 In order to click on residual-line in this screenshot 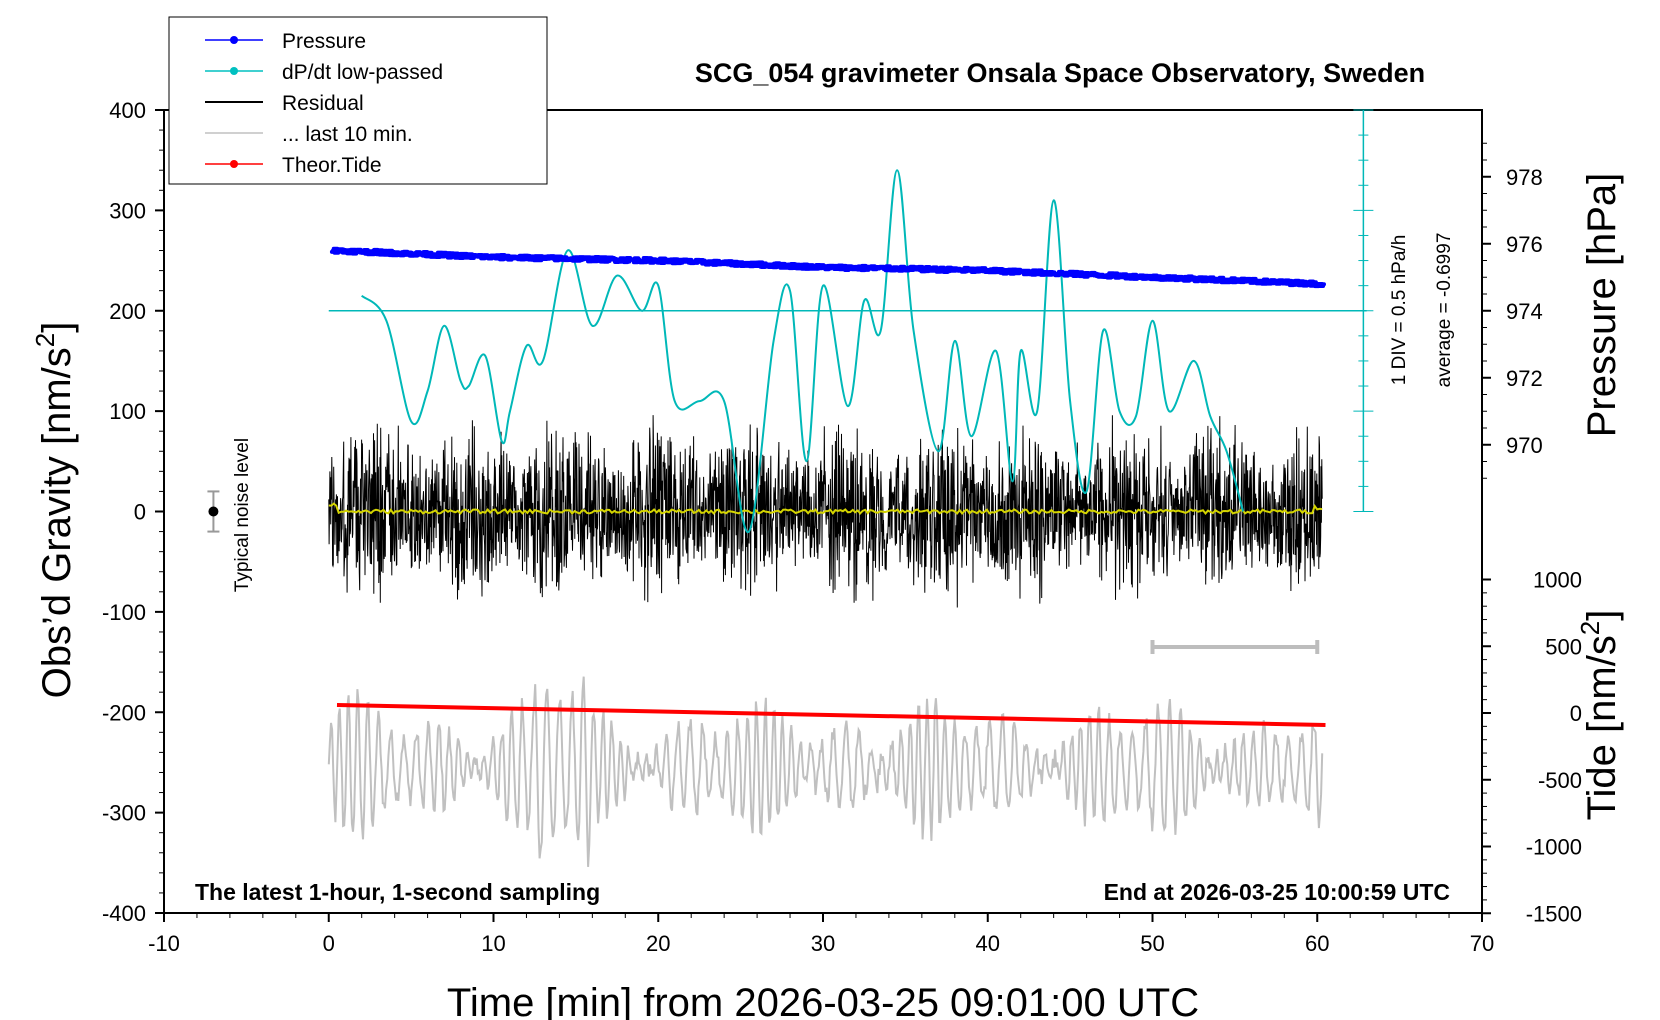, I will do `click(825, 511)`.